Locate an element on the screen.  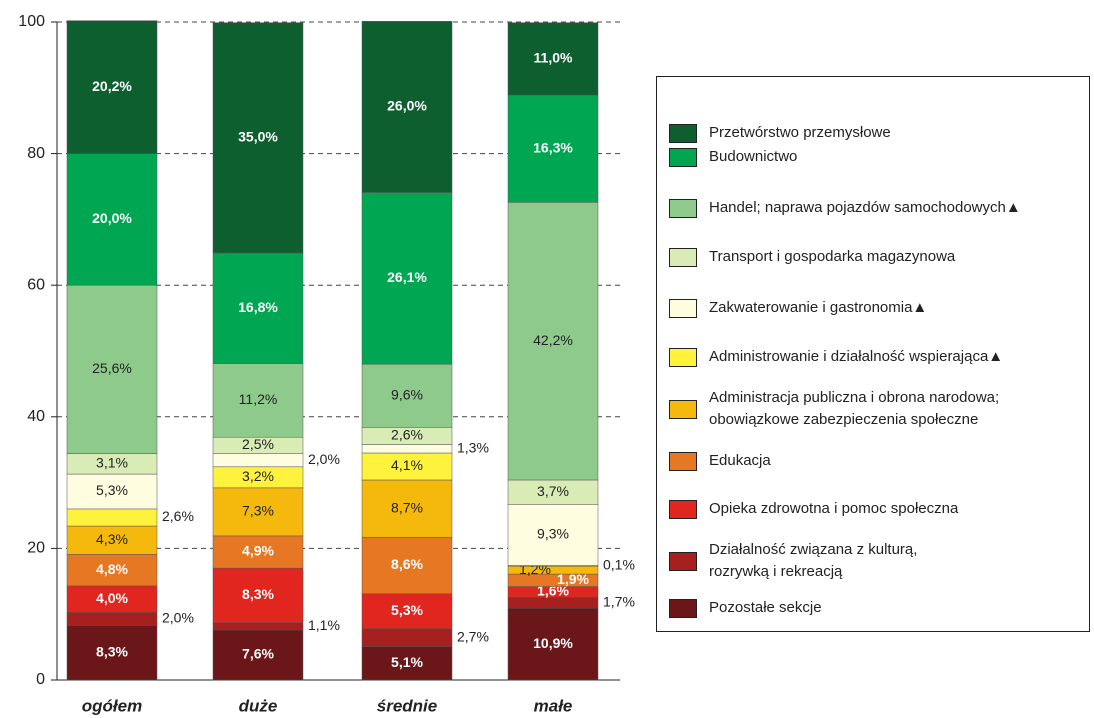
x-tick-label: duże is located at coordinates (258, 705).